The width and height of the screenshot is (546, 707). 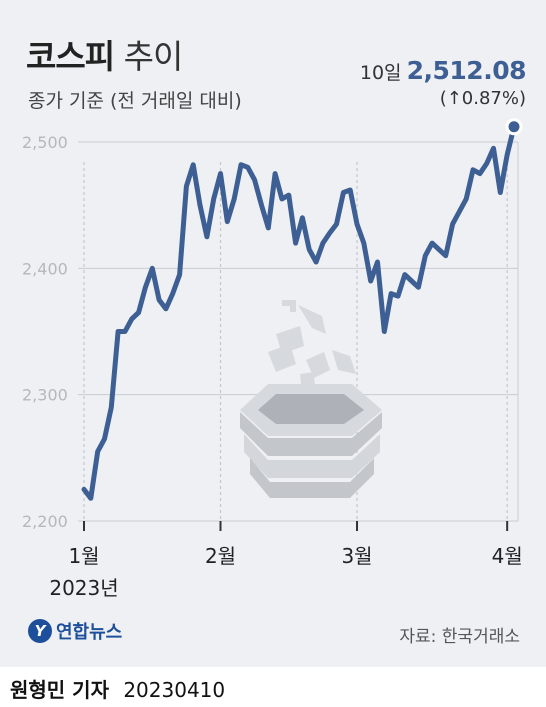 I want to click on chart-title: 코스피 추이, so click(x=105, y=54).